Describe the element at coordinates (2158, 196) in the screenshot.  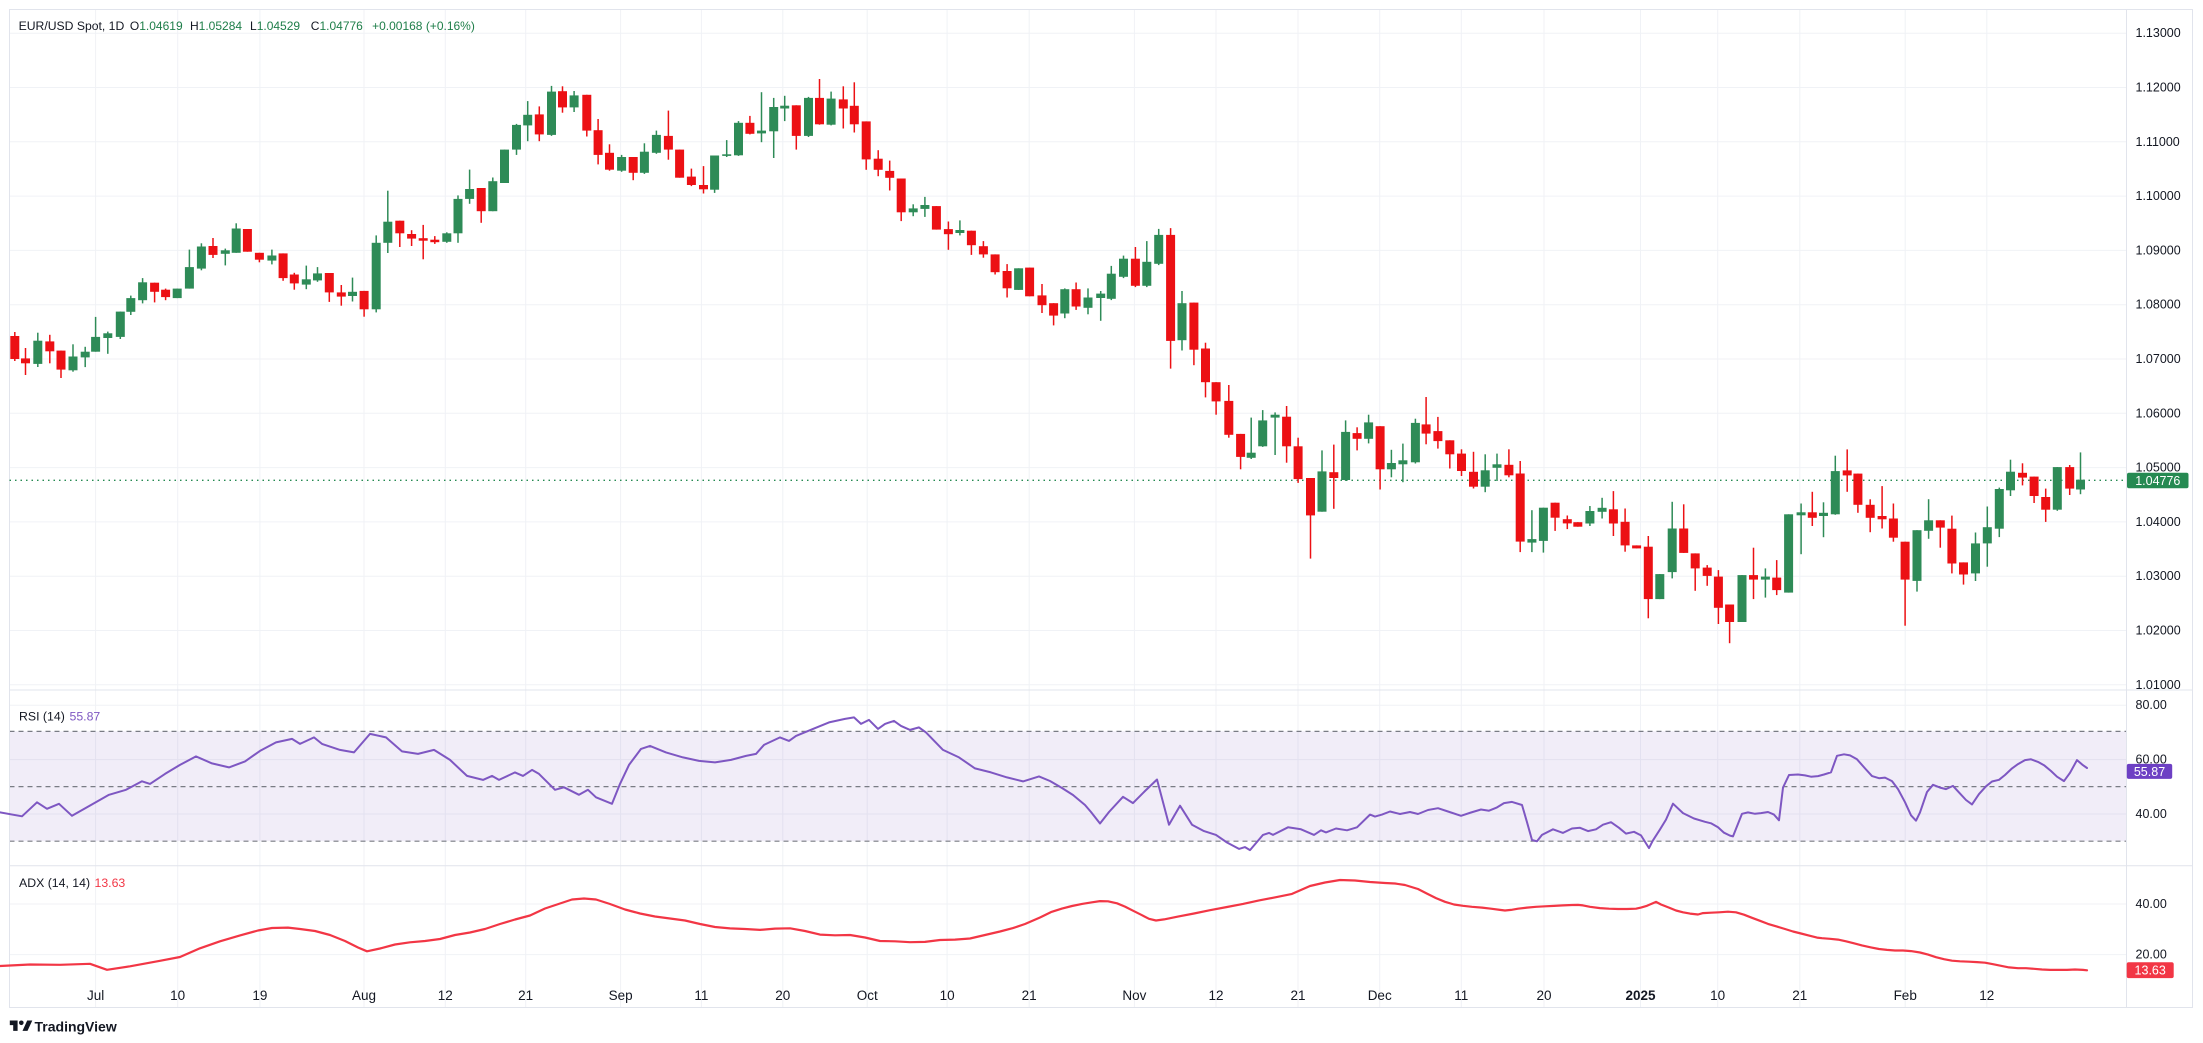
I see `svg-text: 1.10000` at that location.